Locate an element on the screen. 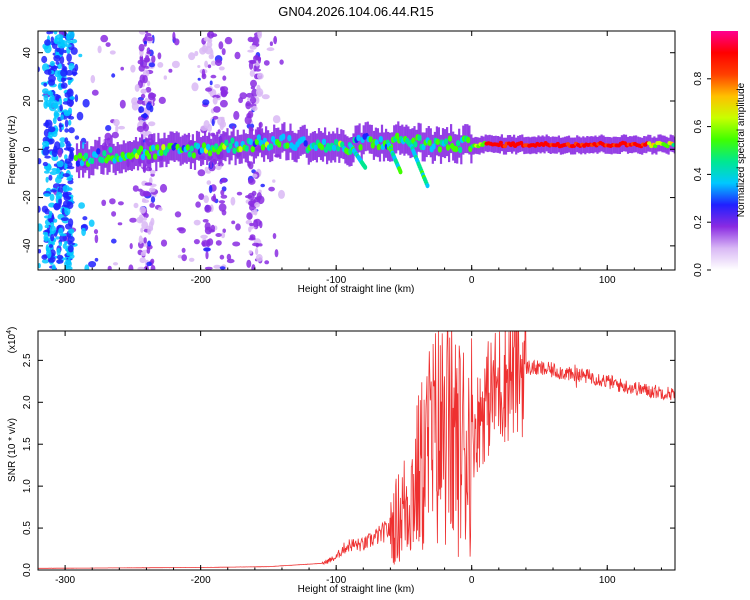 The image size is (750, 600). snr-y-tick-label: 2.0 is located at coordinates (27, 402).